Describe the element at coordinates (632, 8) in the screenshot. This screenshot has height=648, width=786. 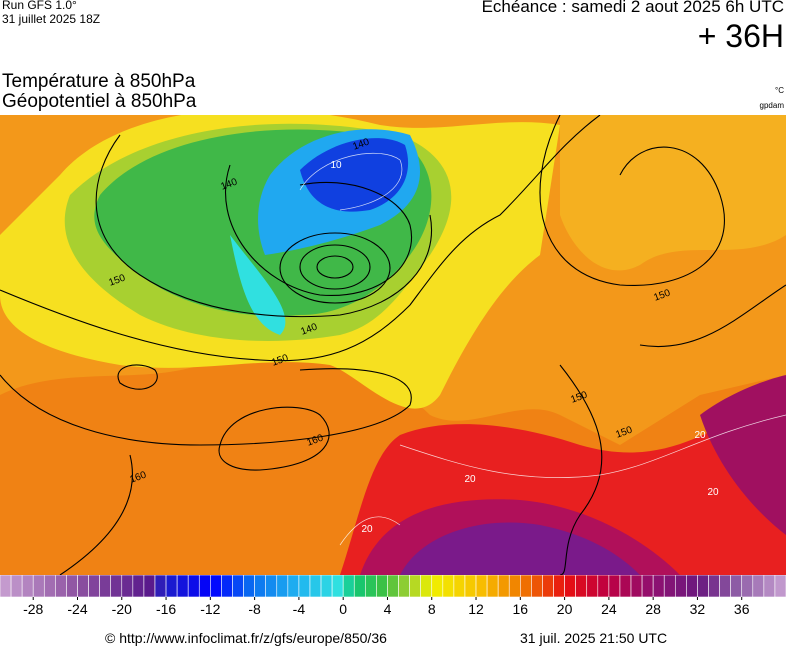
I see `valid-time: Echéance : samedi 2 aout 2025 6h UTC` at that location.